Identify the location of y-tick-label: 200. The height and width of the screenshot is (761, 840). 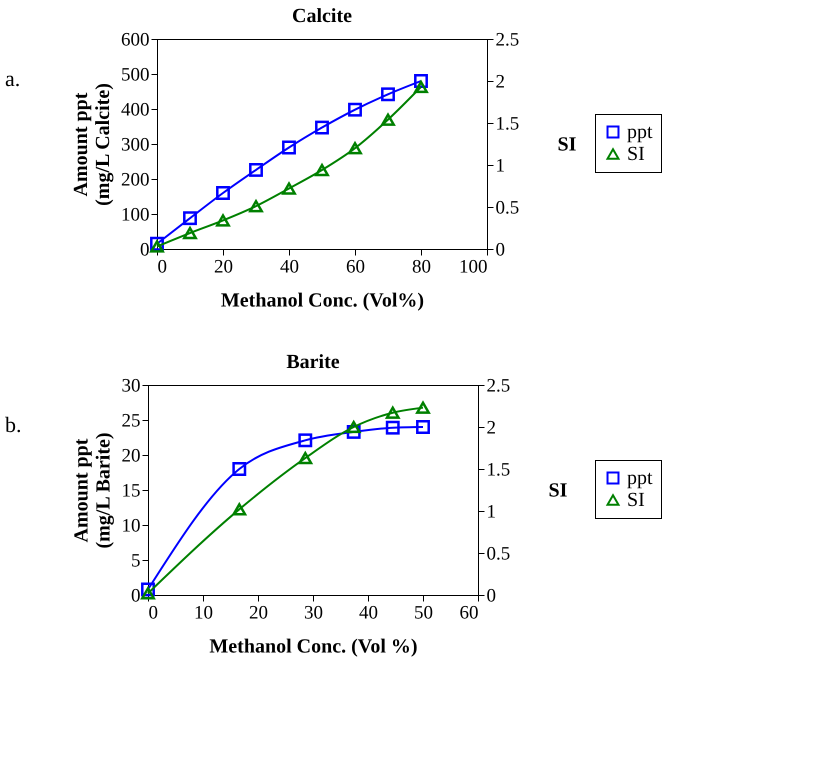
(135, 180).